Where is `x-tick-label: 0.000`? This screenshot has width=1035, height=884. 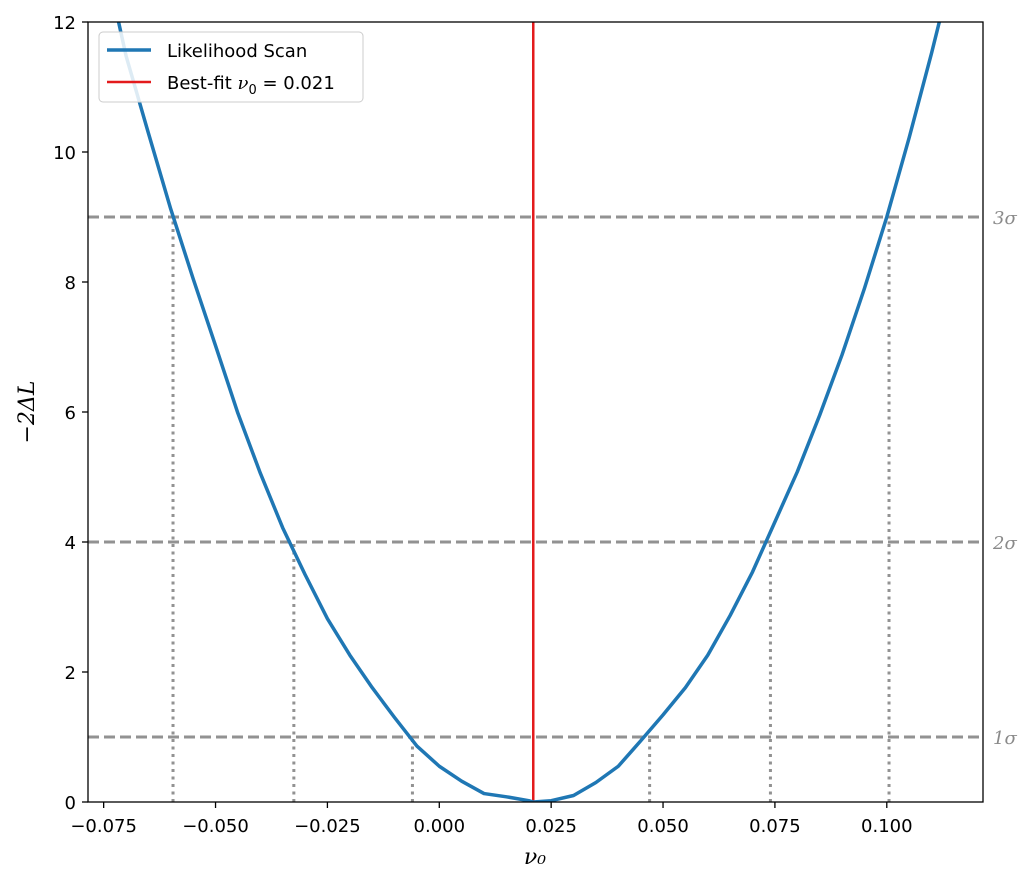
x-tick-label: 0.000 is located at coordinates (440, 826).